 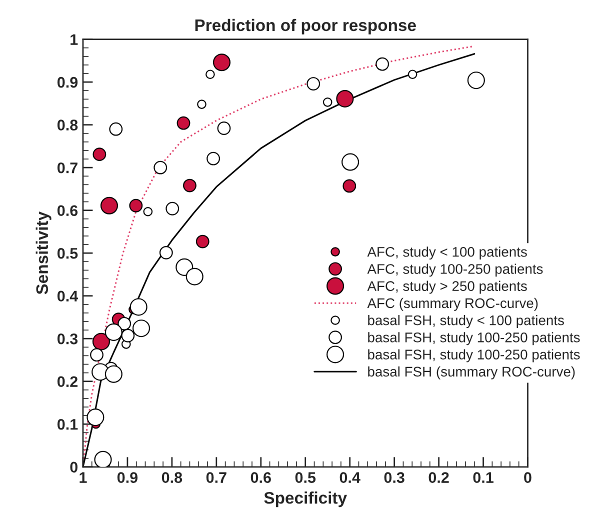 What do you see at coordinates (67, 168) in the screenshot?
I see `y-tick-label: 0.7` at bounding box center [67, 168].